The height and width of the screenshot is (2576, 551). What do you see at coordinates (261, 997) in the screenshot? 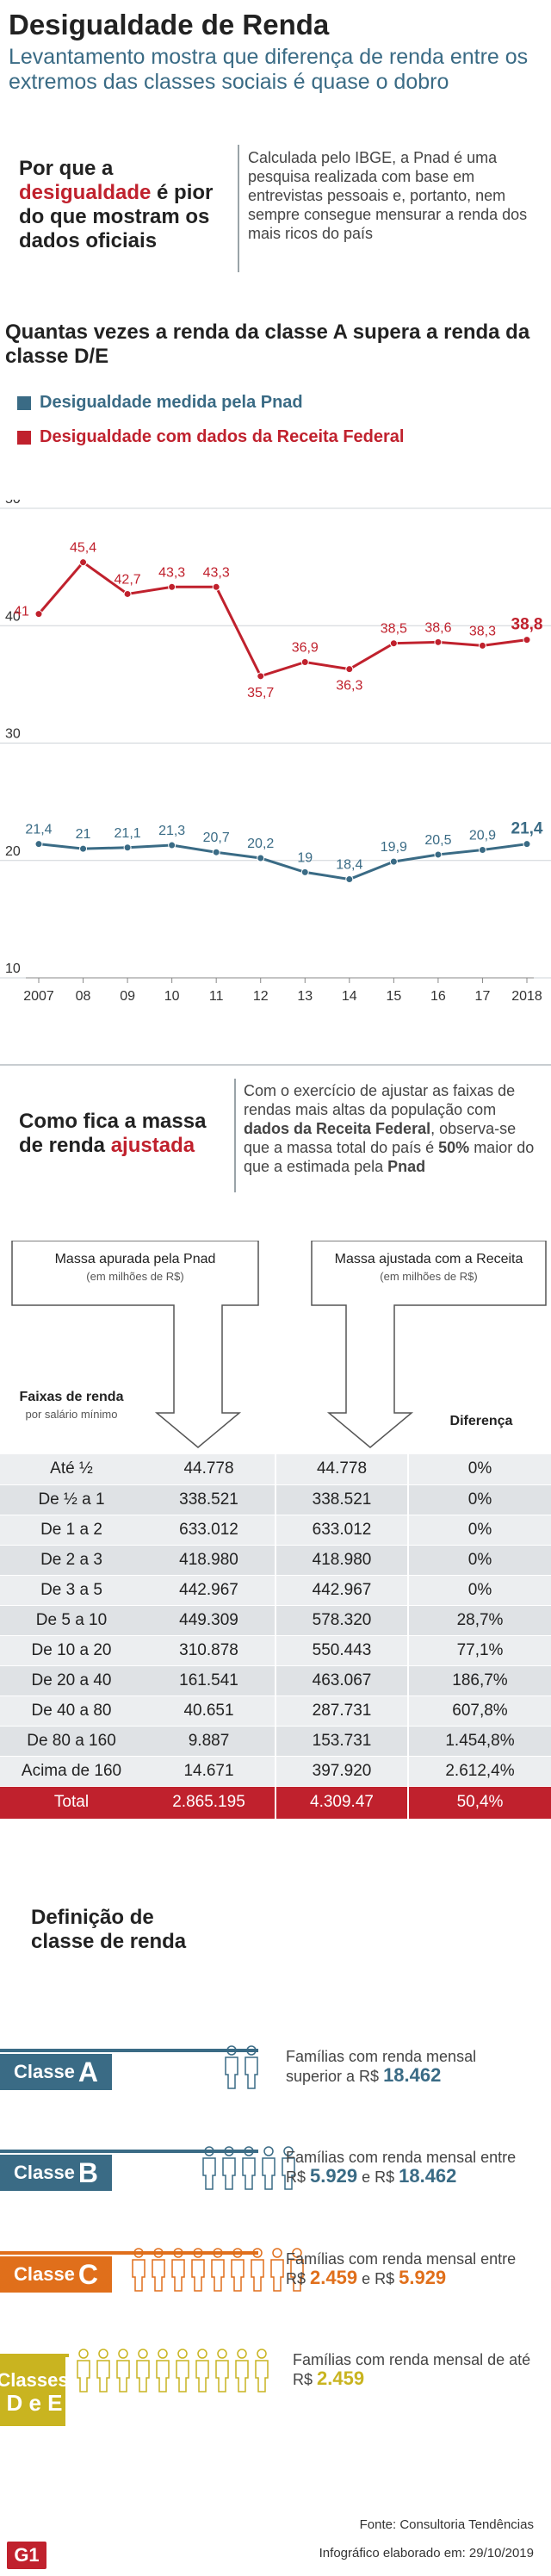
I see `x-tick-label: 12` at bounding box center [261, 997].